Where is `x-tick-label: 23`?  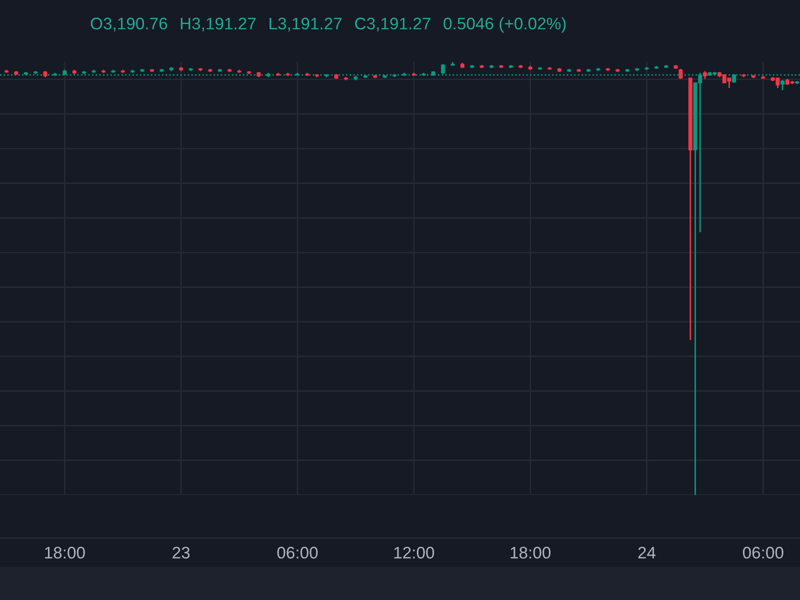 x-tick-label: 23 is located at coordinates (181, 552).